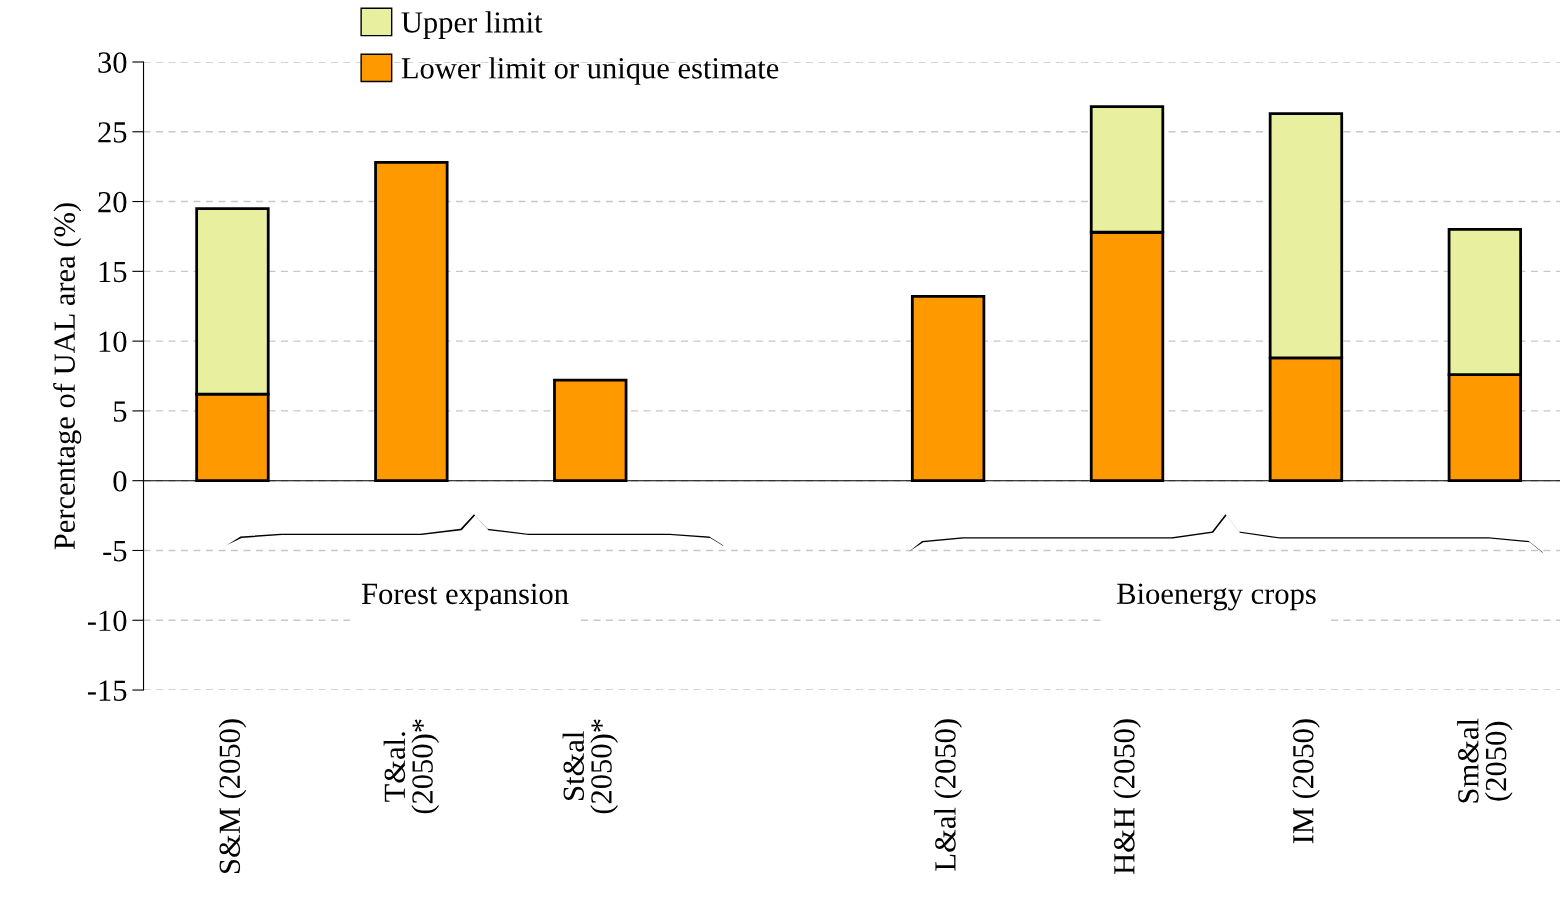  What do you see at coordinates (1216, 597) in the screenshot?
I see `annotation: Bioenergy crops` at bounding box center [1216, 597].